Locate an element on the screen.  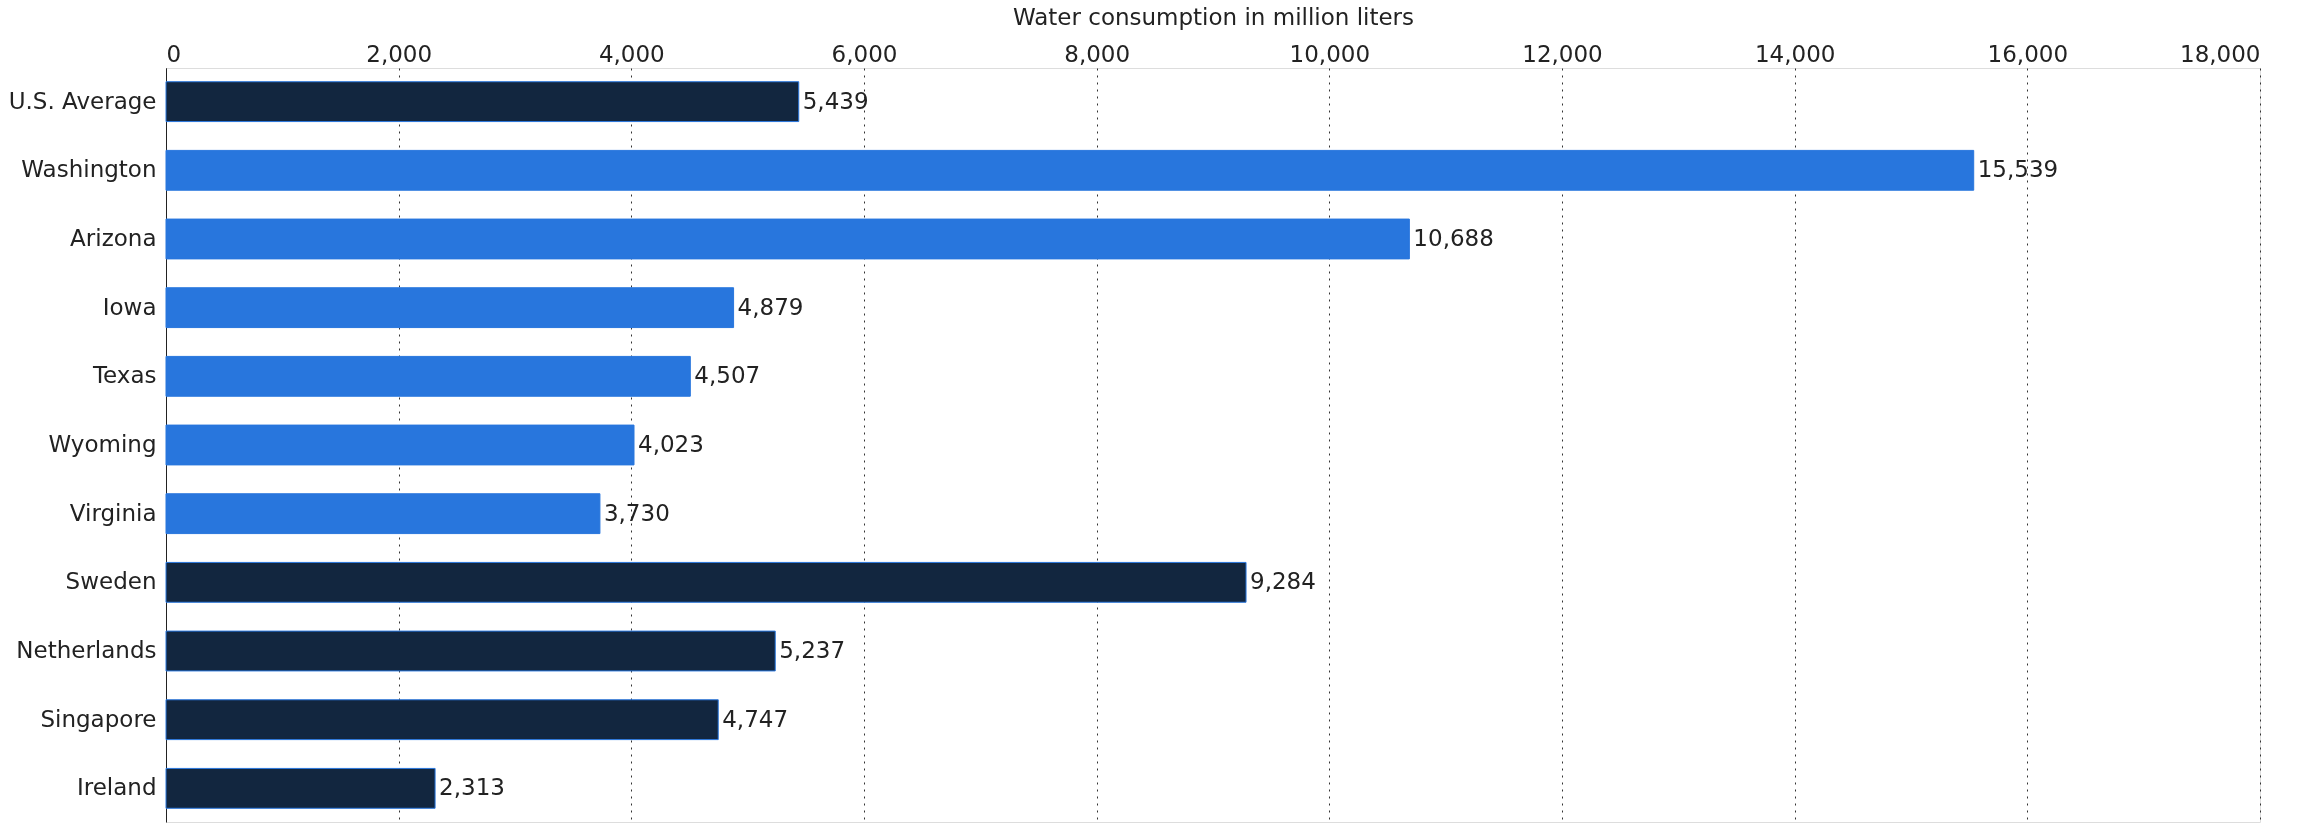
data-label: 4,023 is located at coordinates (671, 444).